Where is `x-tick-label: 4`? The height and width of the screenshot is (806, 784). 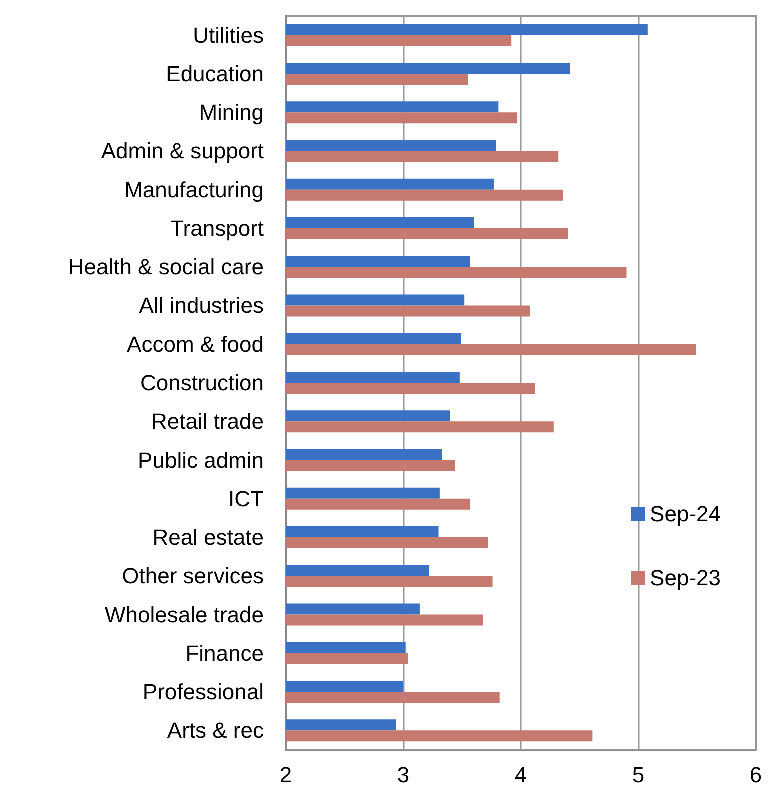 x-tick-label: 4 is located at coordinates (521, 775).